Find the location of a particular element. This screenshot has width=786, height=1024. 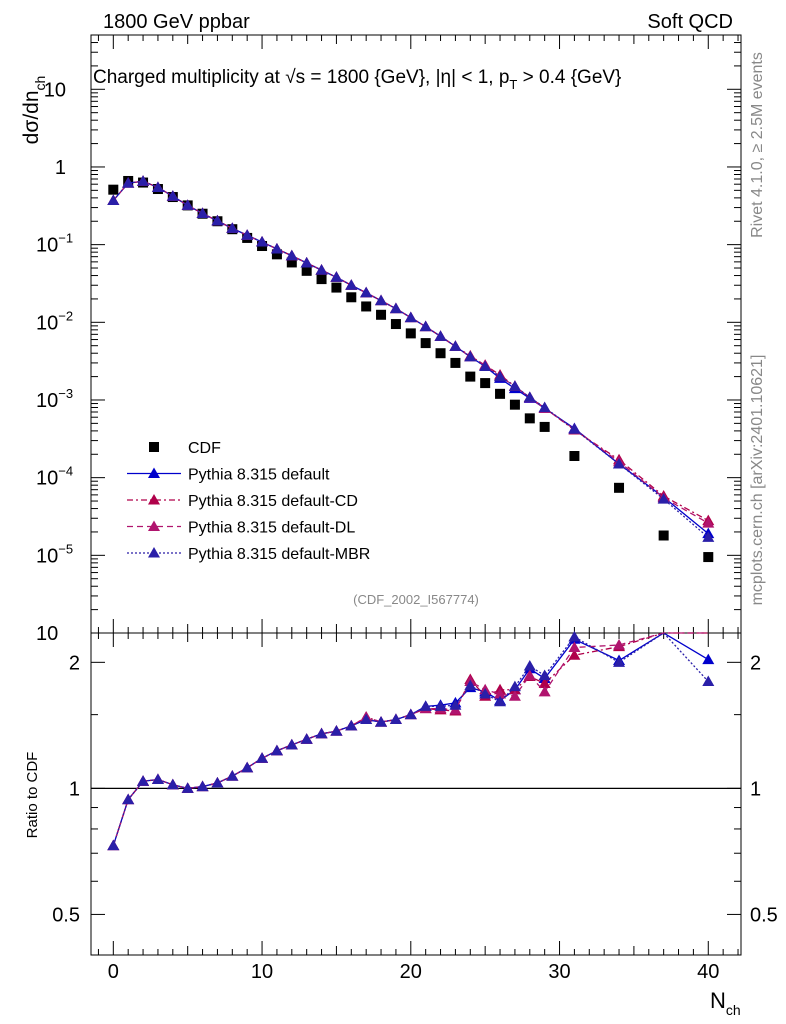

main-ytick-label: 10⁻⁴ is located at coordinates (54, 477).